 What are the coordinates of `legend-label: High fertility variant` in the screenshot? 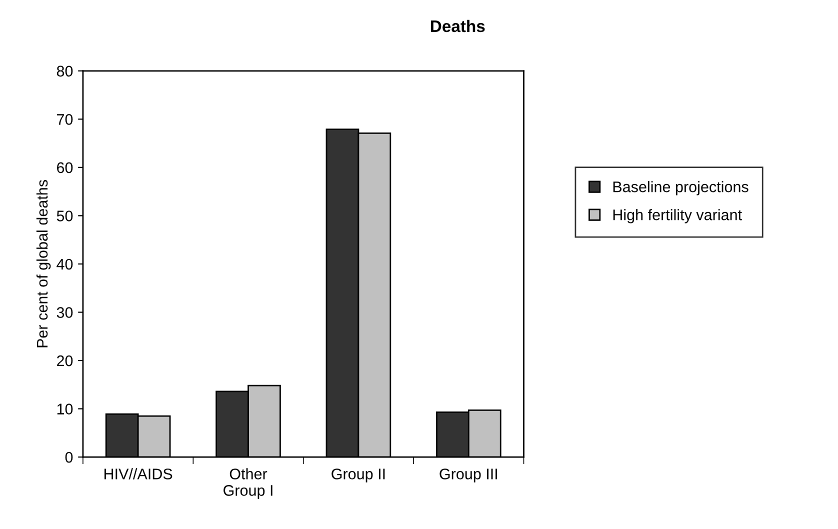 It's located at (677, 216).